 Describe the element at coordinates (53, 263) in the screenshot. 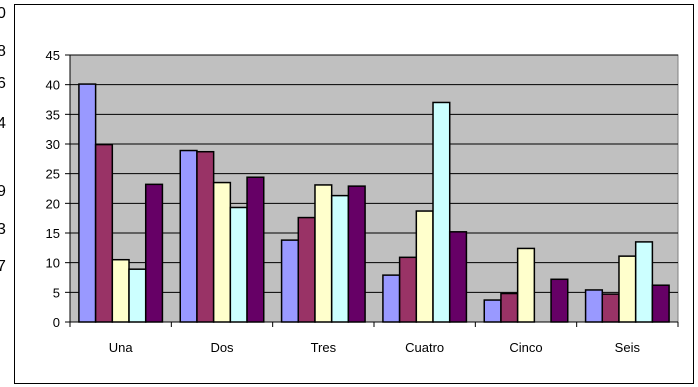

I see `y-tick-label: 10` at that location.